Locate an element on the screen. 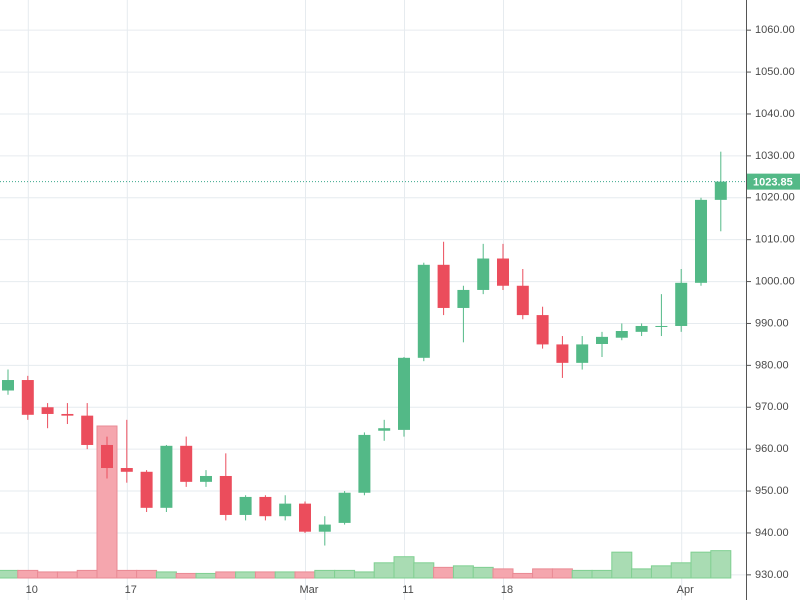 Image resolution: width=800 pixels, height=600 pixels. y-tick-label: 940.00 is located at coordinates (772, 533).